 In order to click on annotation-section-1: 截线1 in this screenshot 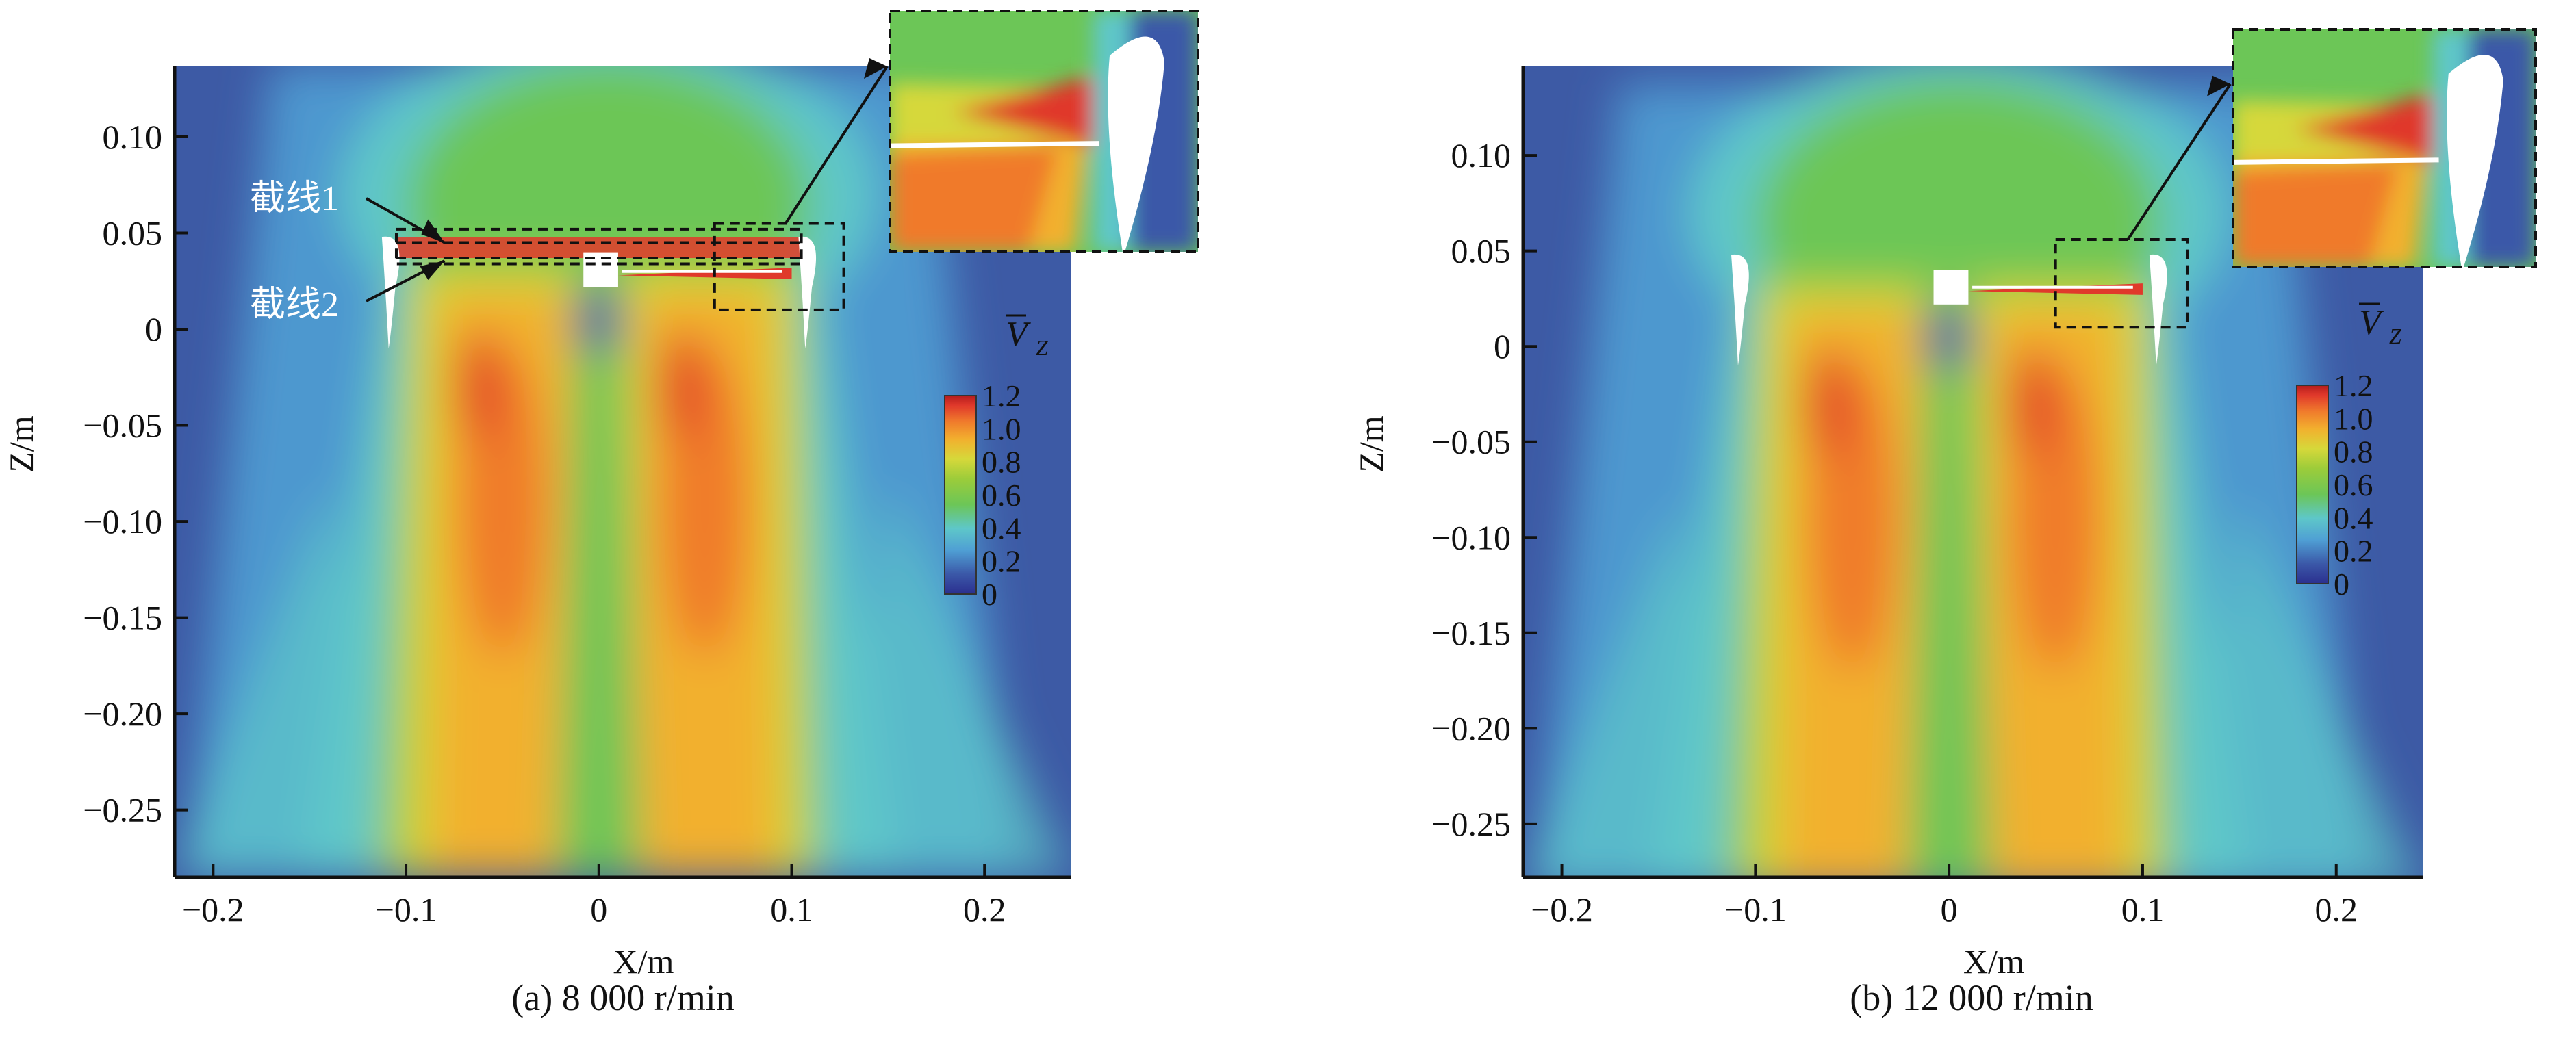, I will do `click(294, 198)`.